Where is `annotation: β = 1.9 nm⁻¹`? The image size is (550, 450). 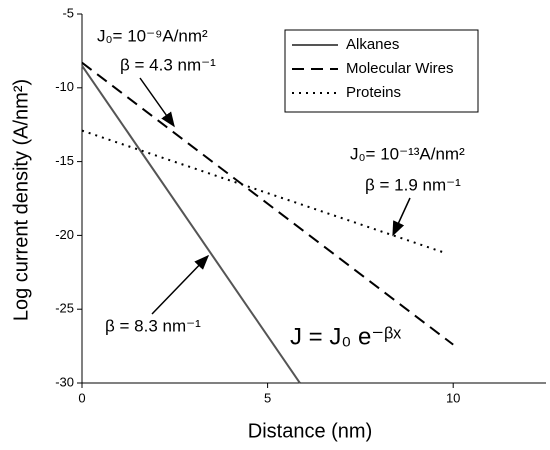 annotation: β = 1.9 nm⁻¹ is located at coordinates (413, 184).